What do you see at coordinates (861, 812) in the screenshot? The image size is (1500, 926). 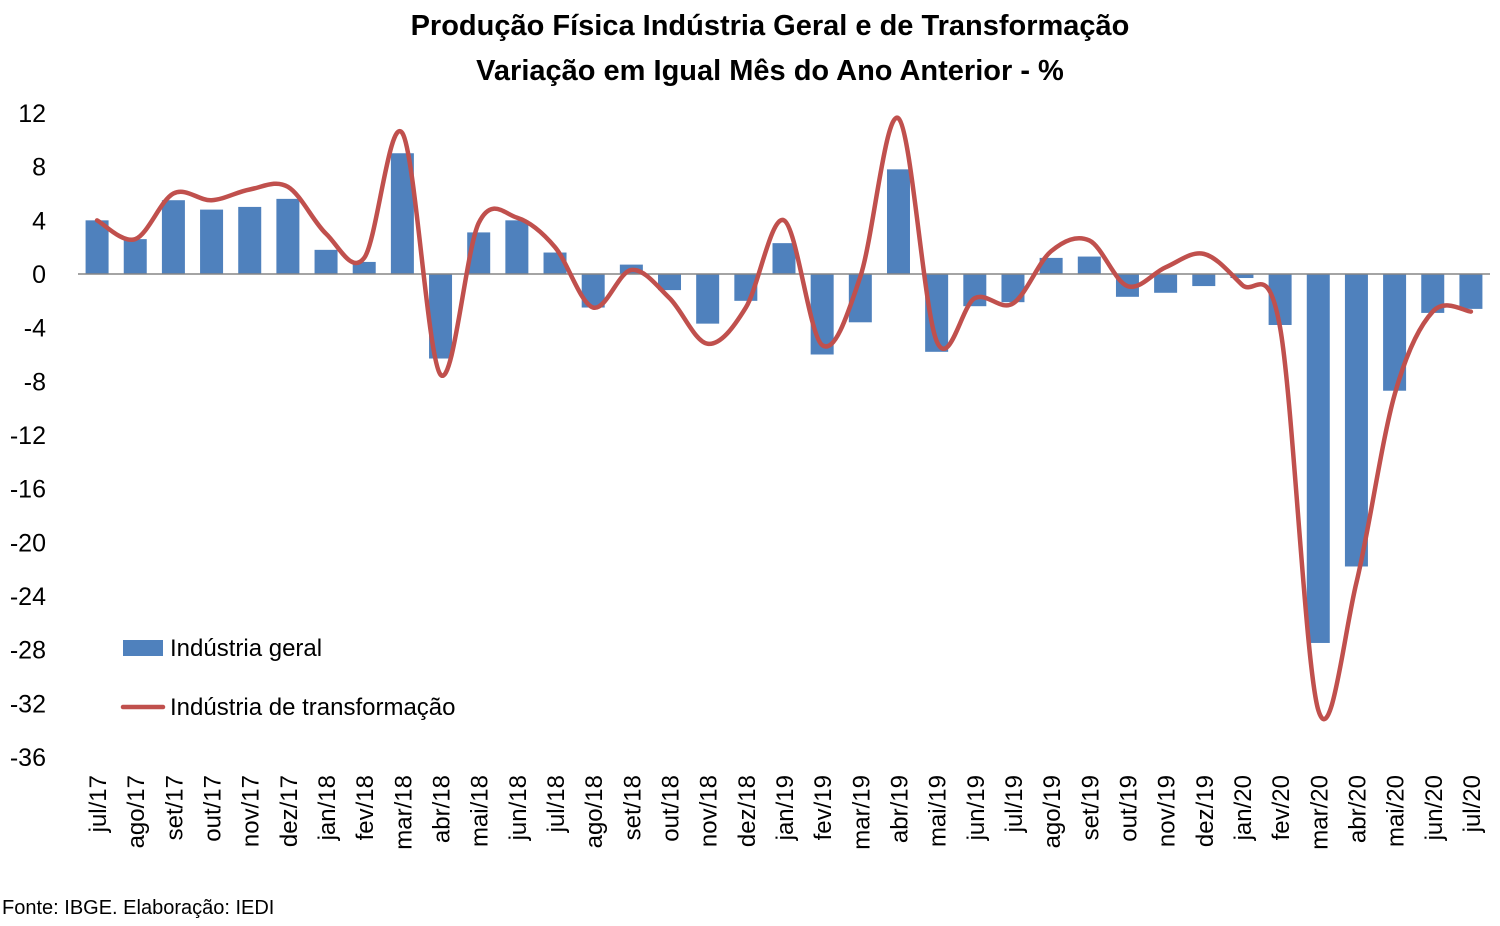 I see `x-tick-label: mar/19` at bounding box center [861, 812].